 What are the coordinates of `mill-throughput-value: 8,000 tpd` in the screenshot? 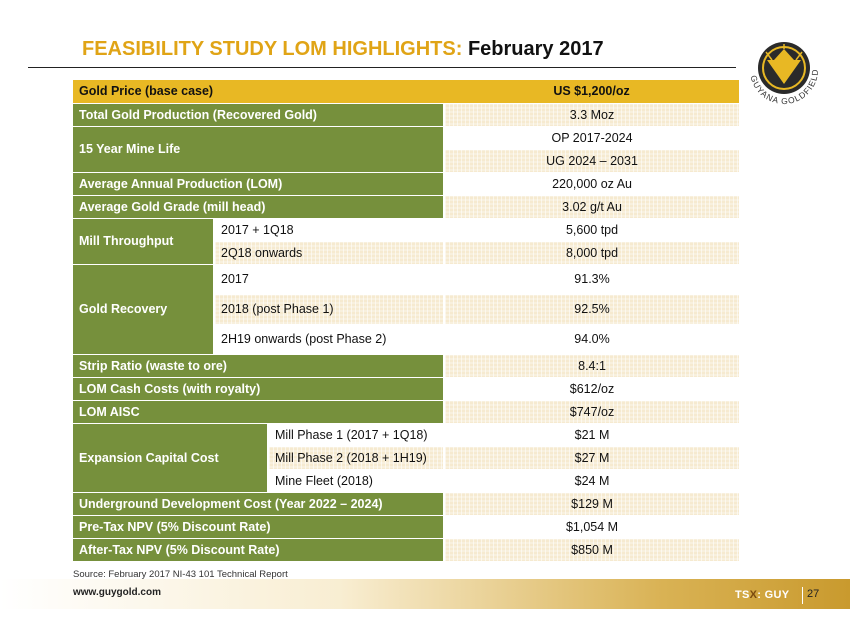 It's located at (592, 253).